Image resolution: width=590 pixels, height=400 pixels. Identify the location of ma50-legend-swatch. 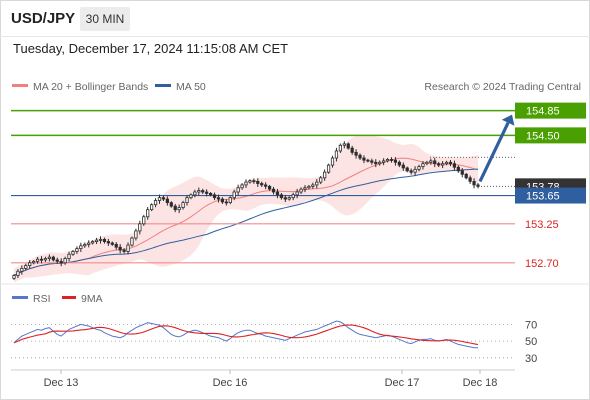
(163, 85).